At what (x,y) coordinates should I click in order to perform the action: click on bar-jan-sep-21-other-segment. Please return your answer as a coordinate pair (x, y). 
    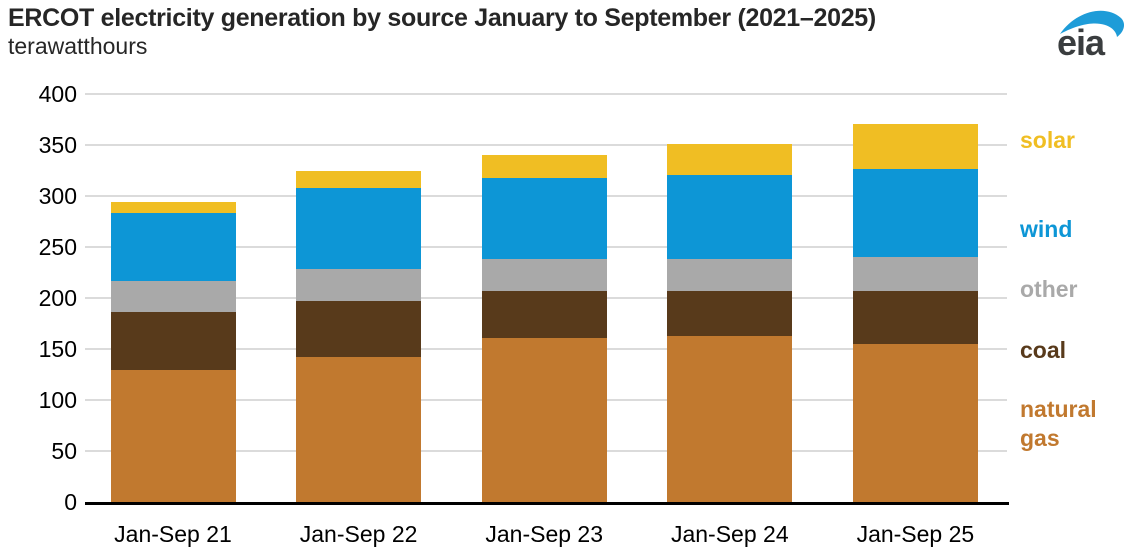
    Looking at the image, I should click on (173, 296).